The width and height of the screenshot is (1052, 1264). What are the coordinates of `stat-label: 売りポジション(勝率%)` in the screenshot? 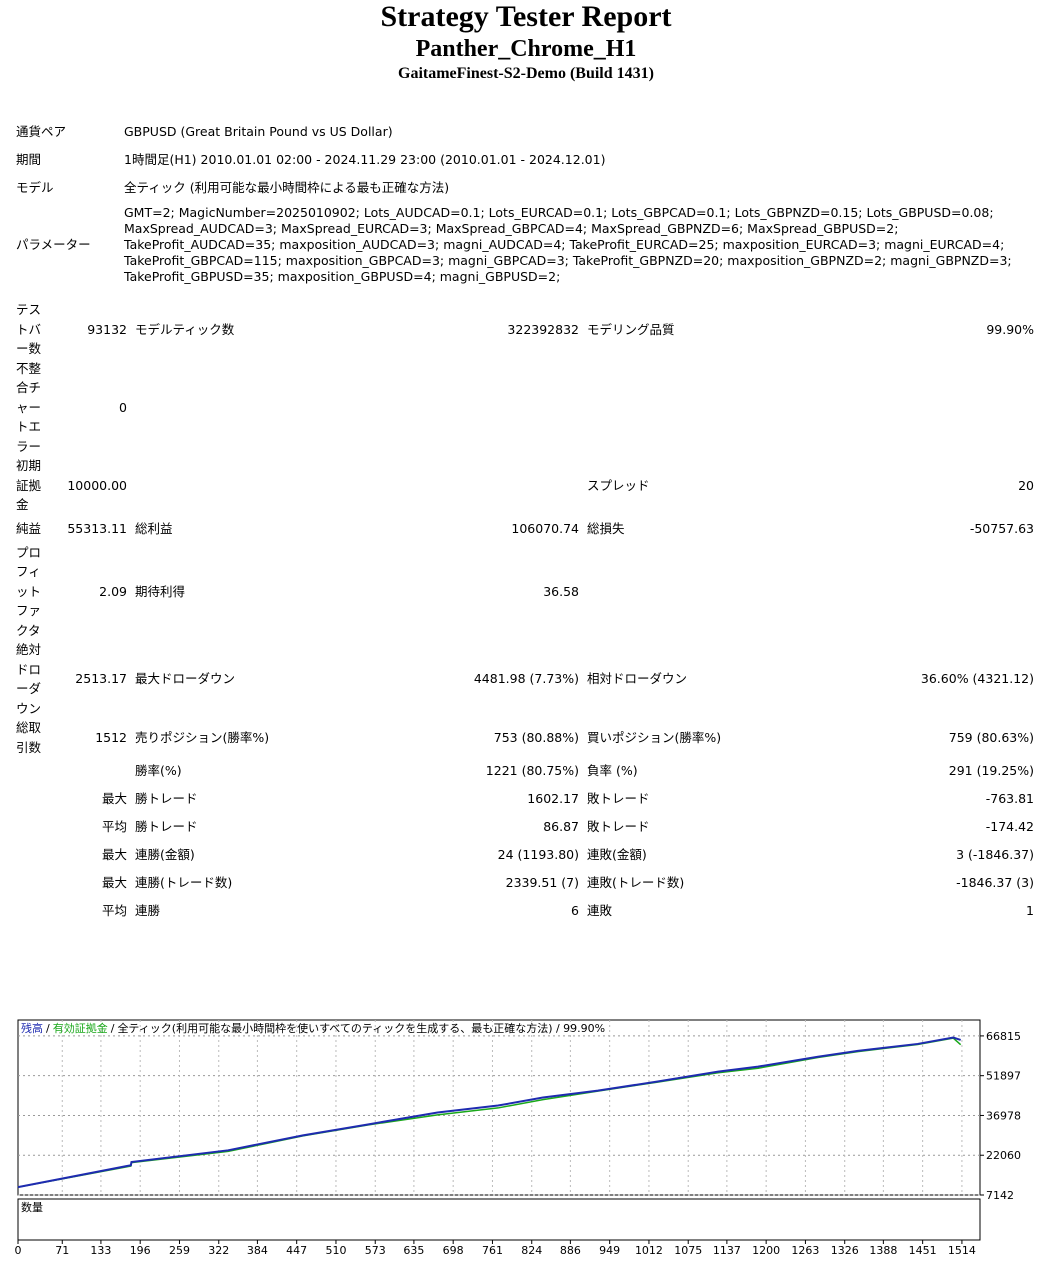 It's located at (202, 737).